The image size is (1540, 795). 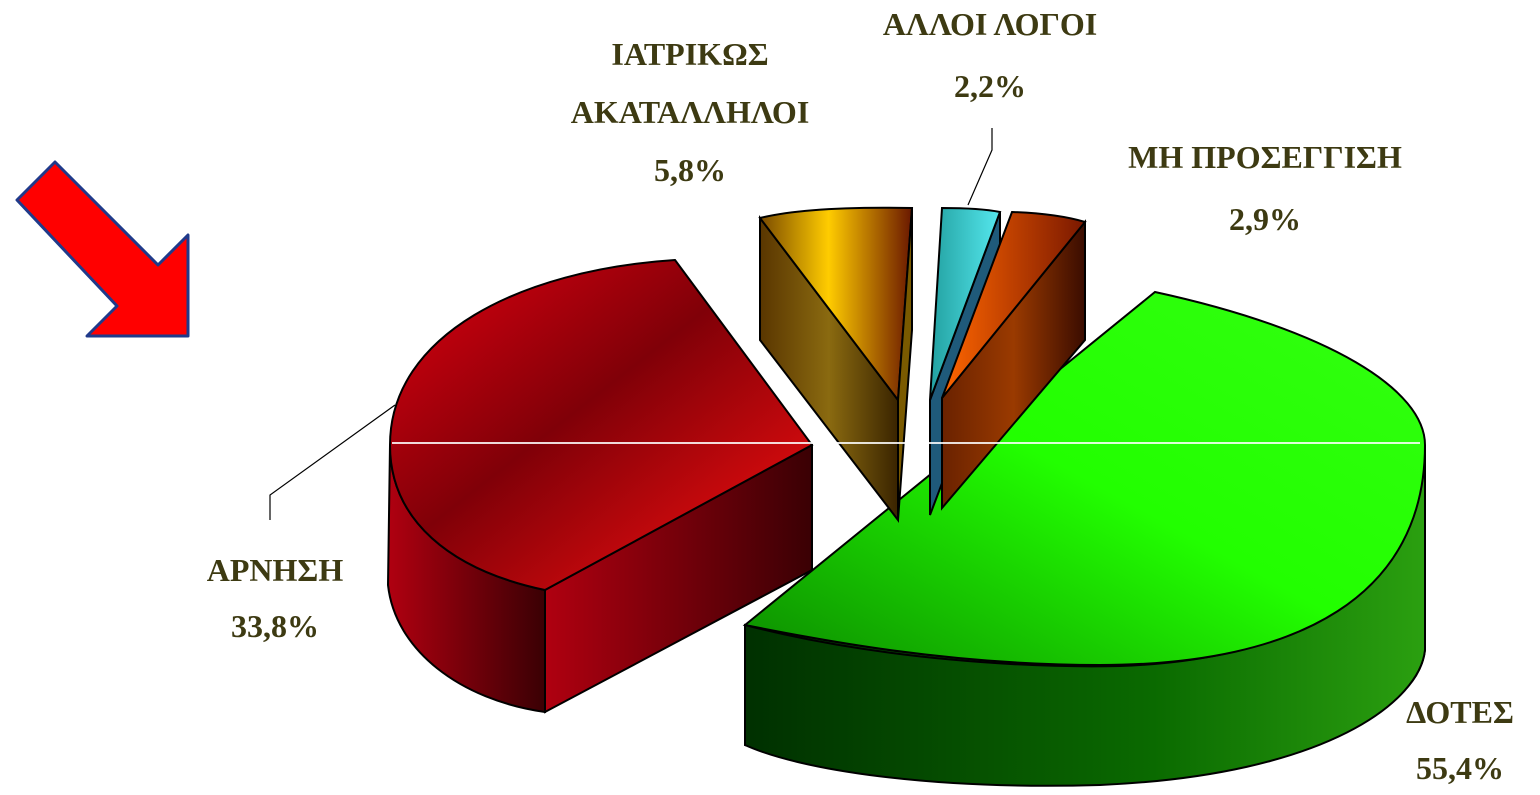 What do you see at coordinates (965, 303) in the screenshot?
I see `slice-alloi-top` at bounding box center [965, 303].